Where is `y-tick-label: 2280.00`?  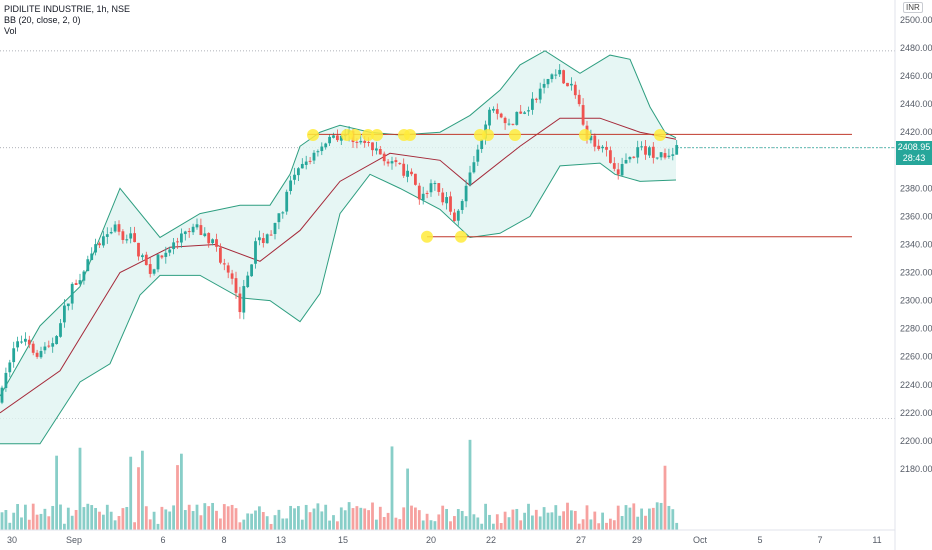
y-tick-label: 2280.00 is located at coordinates (916, 329).